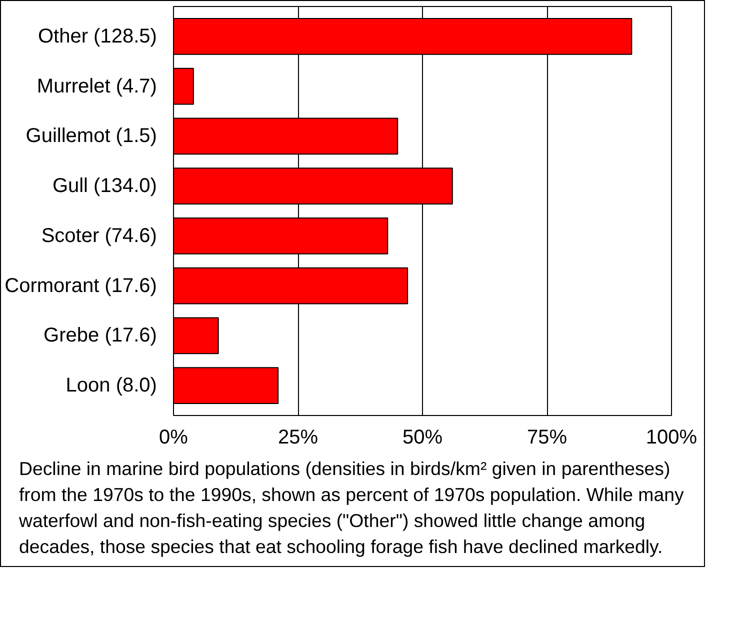 This screenshot has height=637, width=729. I want to click on y-tick-label: Scoter (74.6), so click(99, 235).